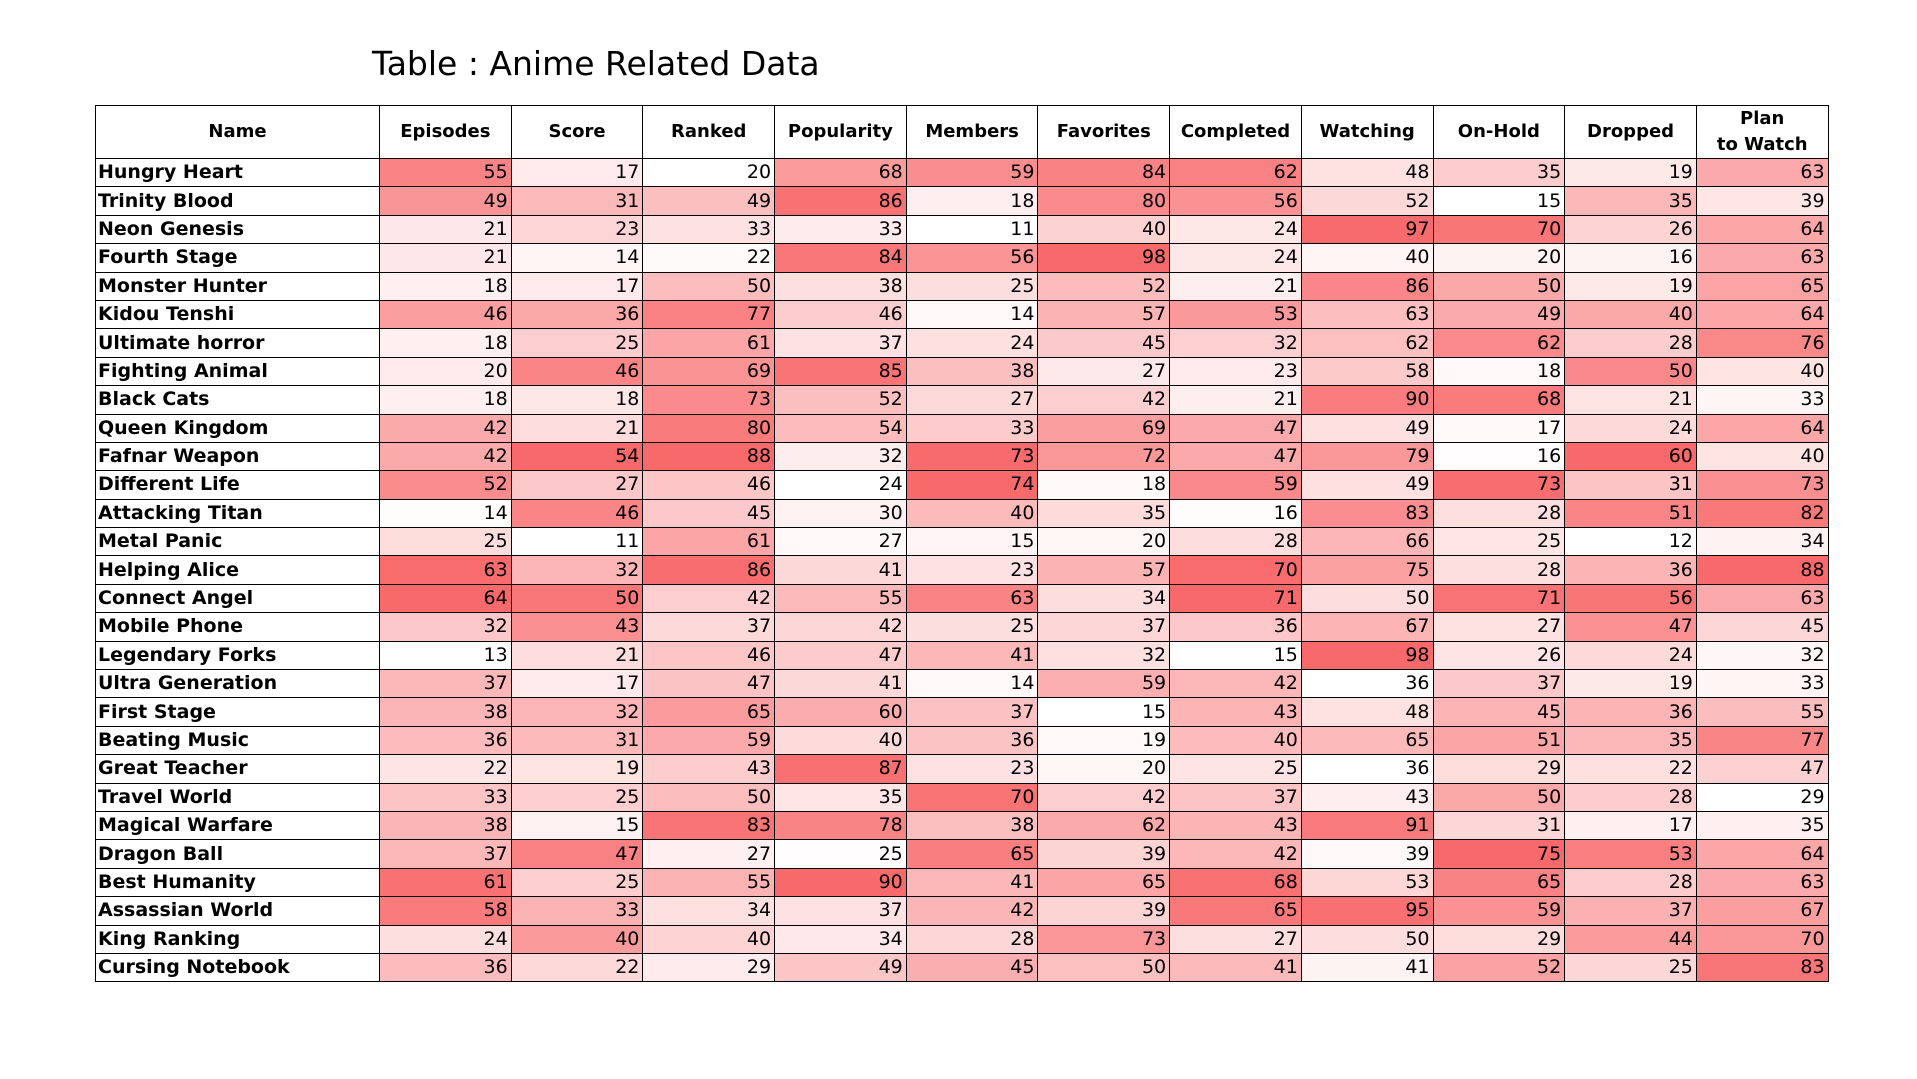  What do you see at coordinates (972, 655) in the screenshot?
I see `heat-cell: 41` at bounding box center [972, 655].